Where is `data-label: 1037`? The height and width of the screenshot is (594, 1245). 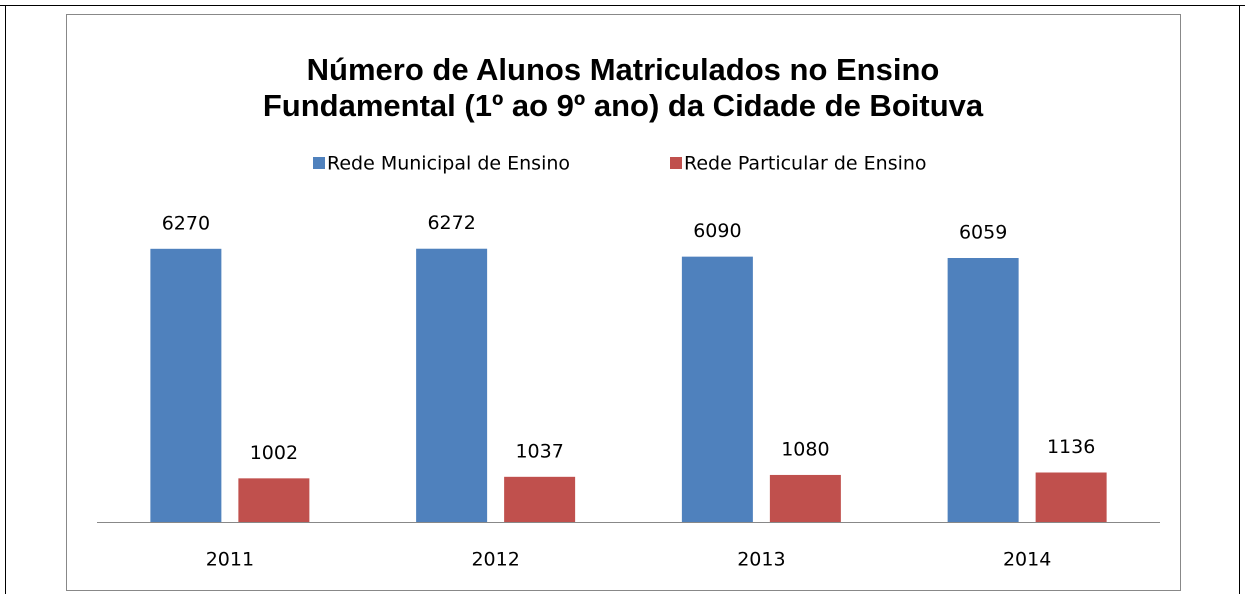
data-label: 1037 is located at coordinates (539, 451).